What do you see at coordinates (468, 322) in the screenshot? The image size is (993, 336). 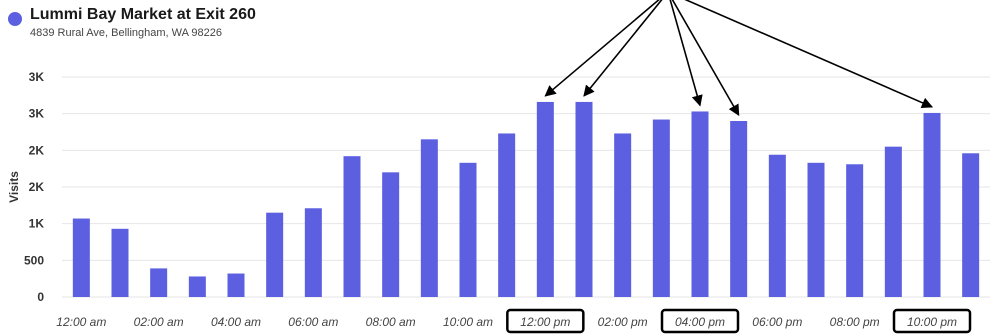 I see `x-tick-label: 10:00 am` at bounding box center [468, 322].